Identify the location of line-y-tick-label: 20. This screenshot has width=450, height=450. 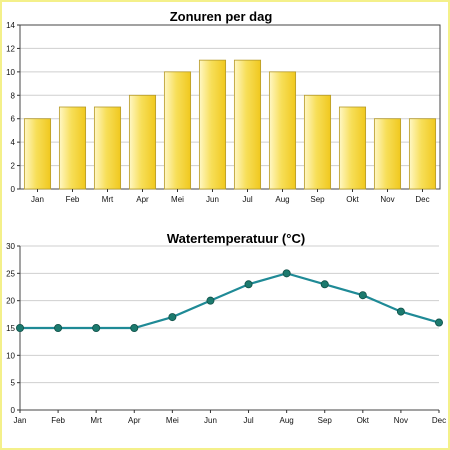
(10, 301).